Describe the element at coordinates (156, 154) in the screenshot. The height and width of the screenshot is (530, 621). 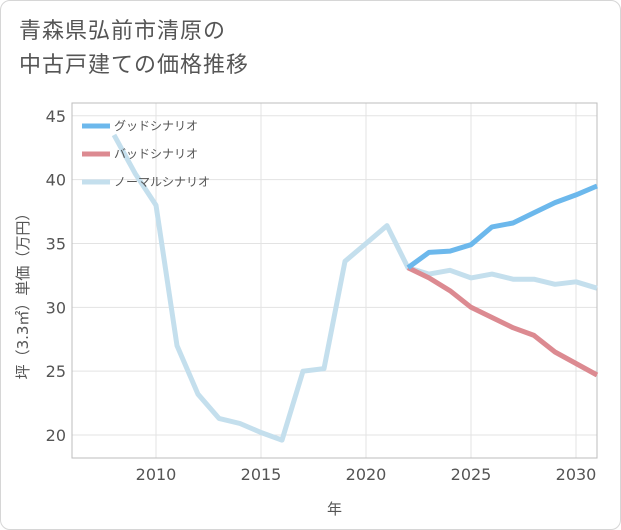
I see `legend-label: バッドシナリオ` at that location.